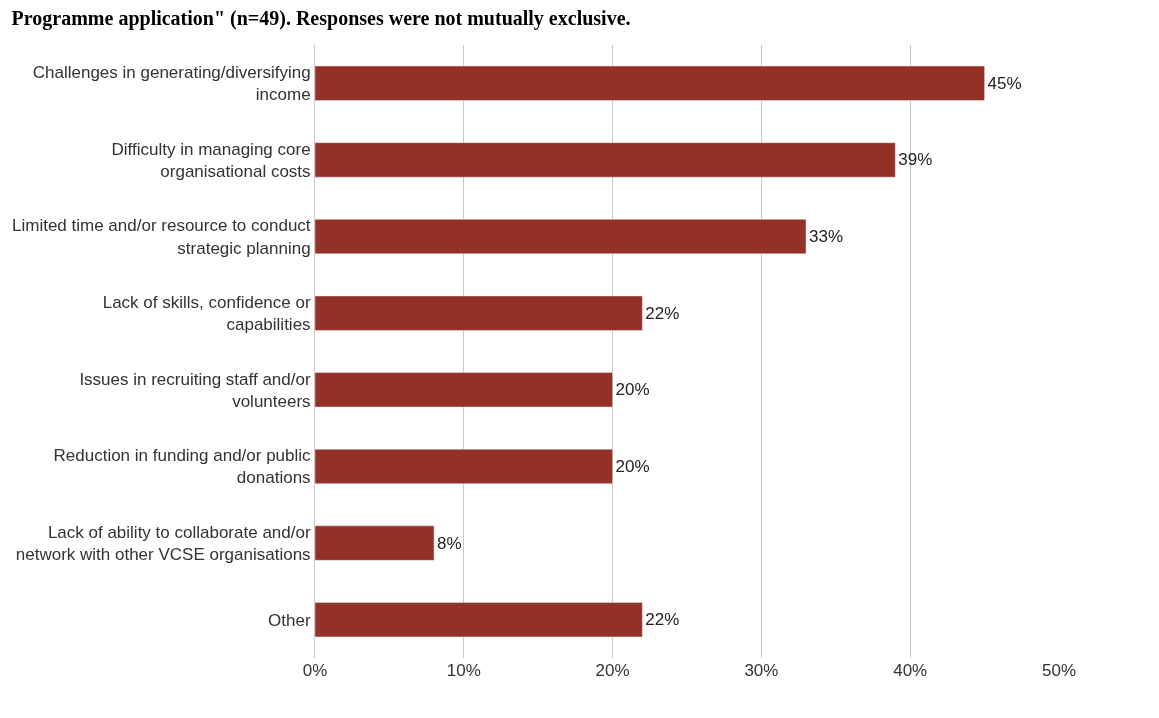  Describe the element at coordinates (463, 670) in the screenshot. I see `x-tick-label: 10%` at that location.